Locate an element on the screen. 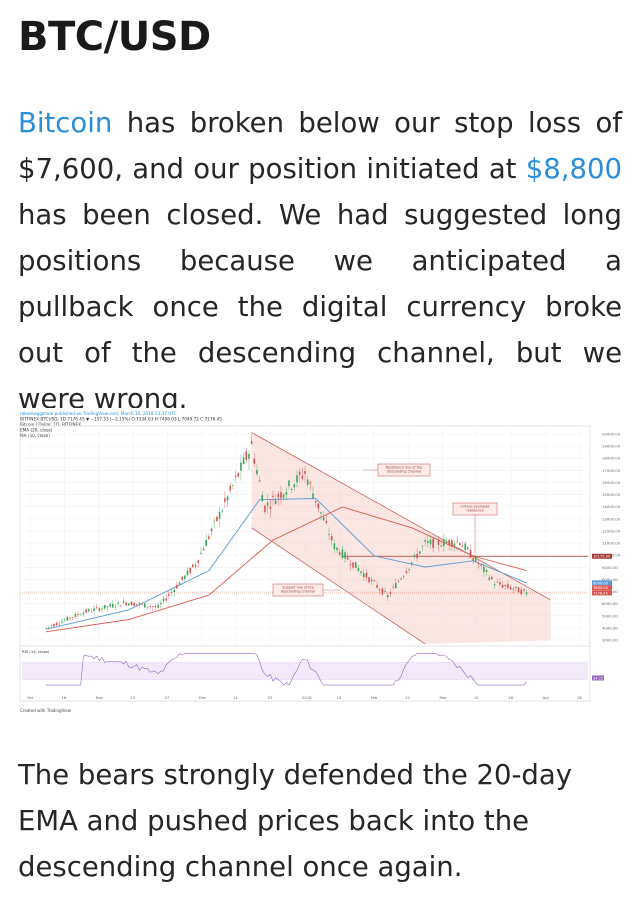 The height and width of the screenshot is (920, 640). price-tag is located at coordinates (602, 588).